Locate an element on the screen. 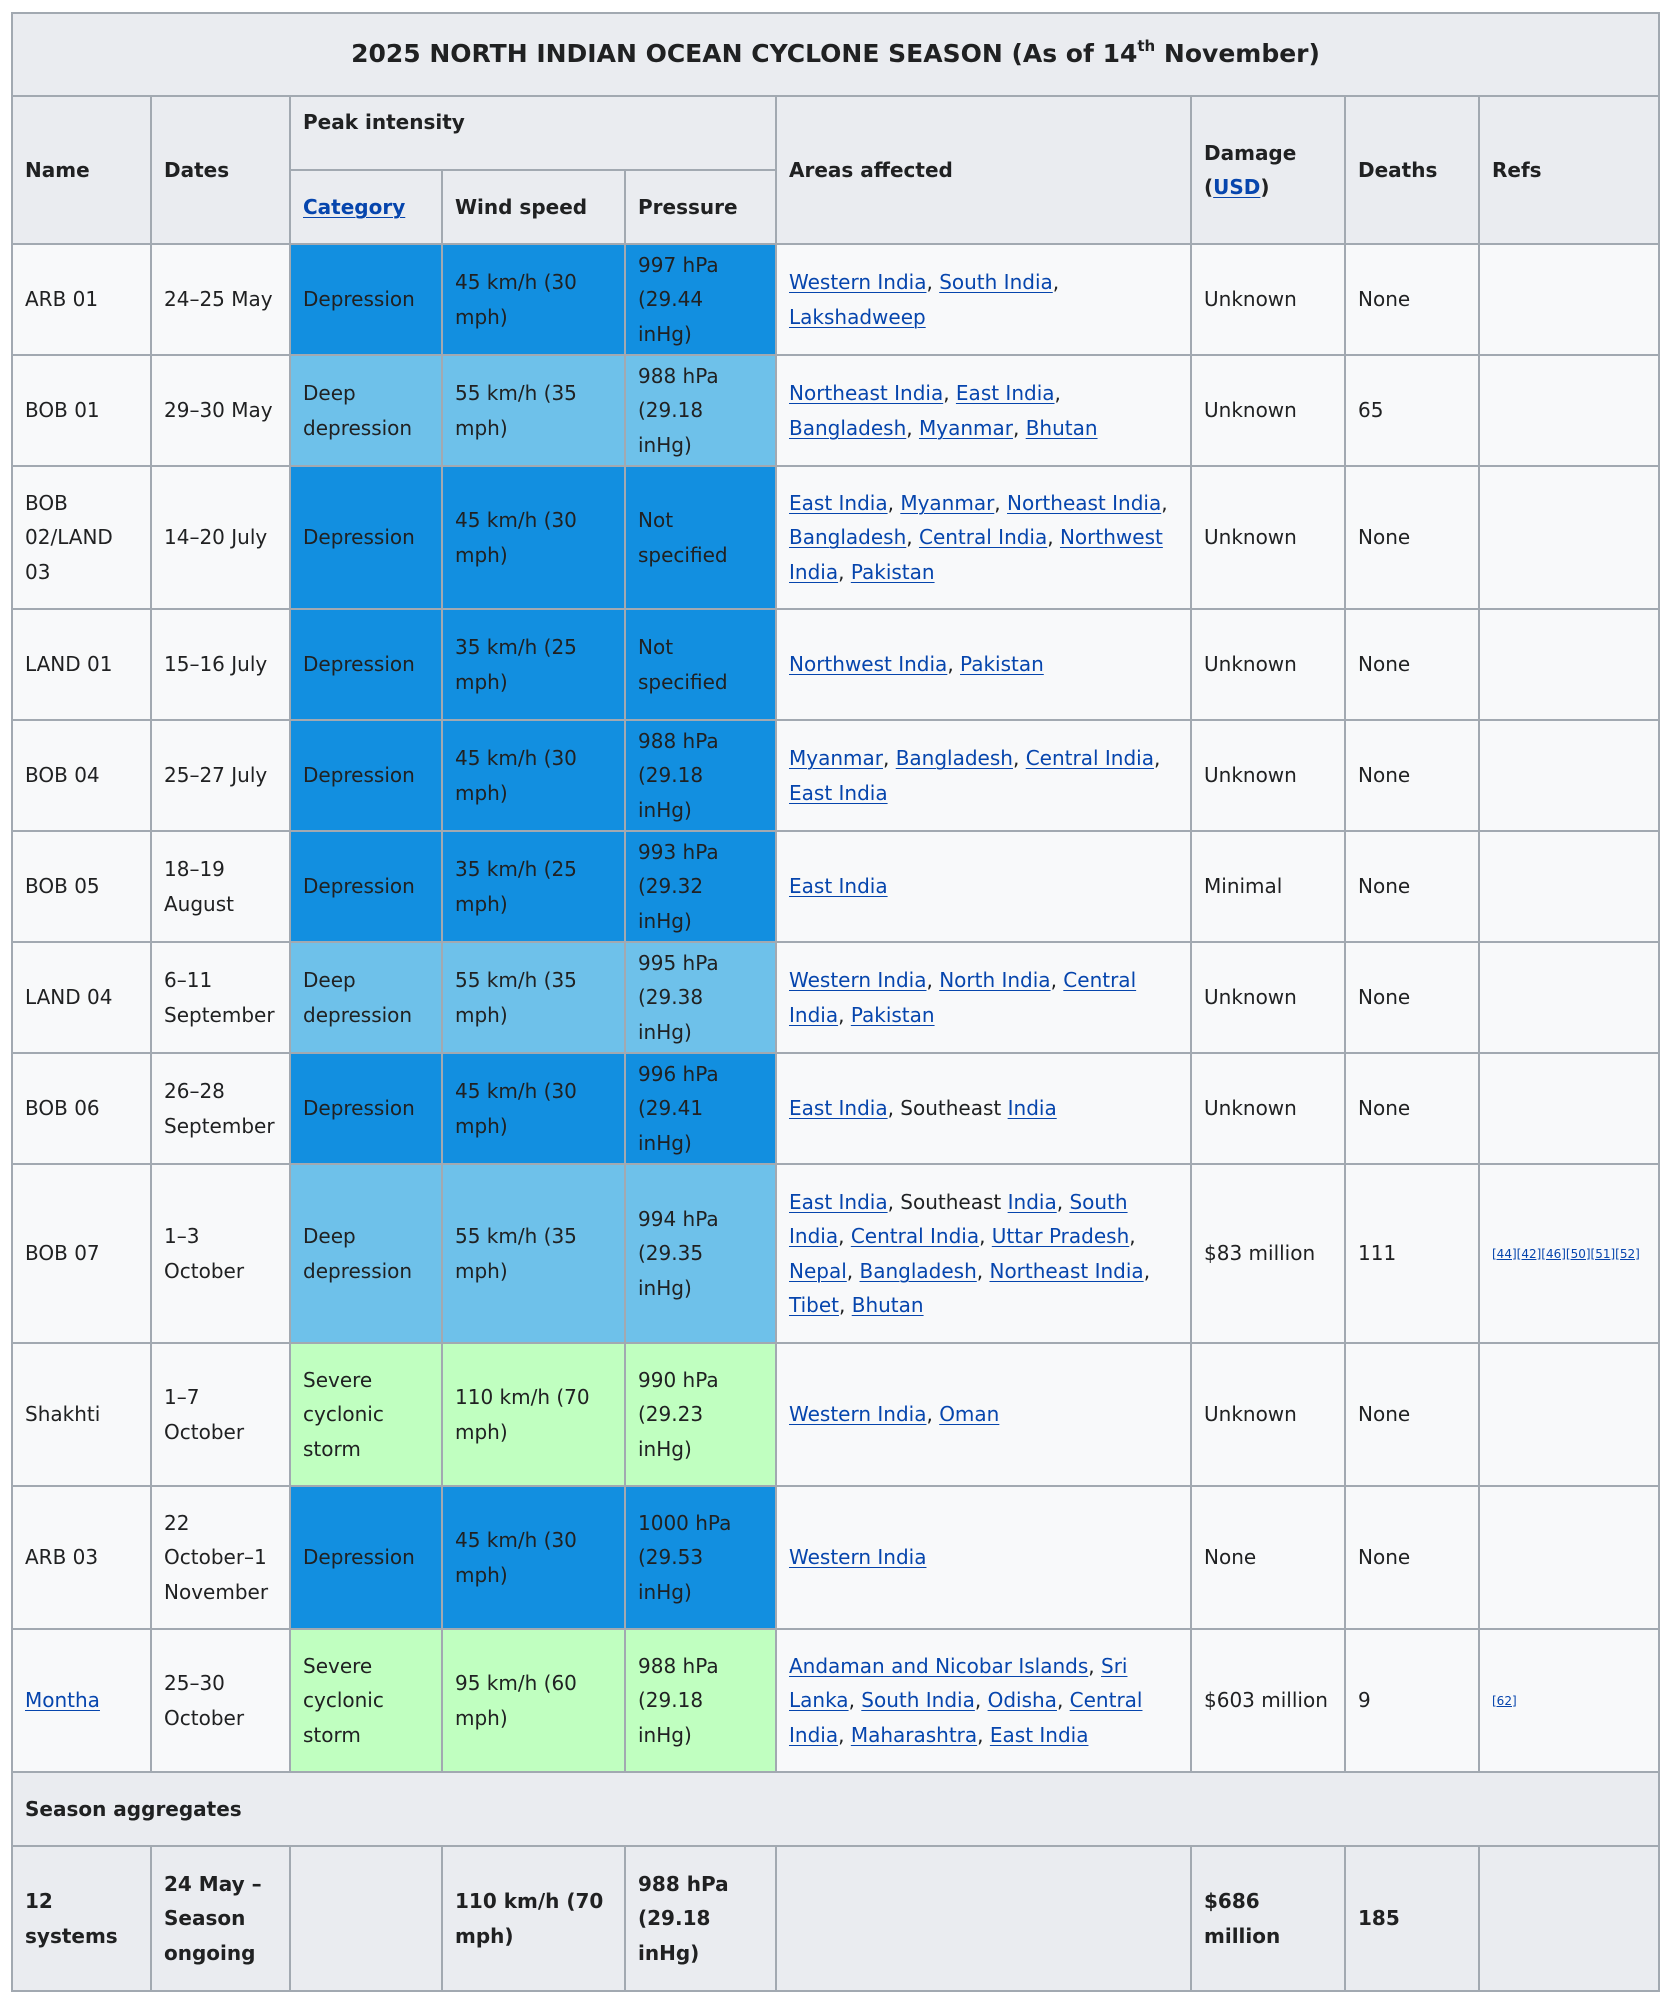 This screenshot has width=1669, height=2012. storm-pressure: 988 hPa (29.18 inHg) is located at coordinates (700, 775).